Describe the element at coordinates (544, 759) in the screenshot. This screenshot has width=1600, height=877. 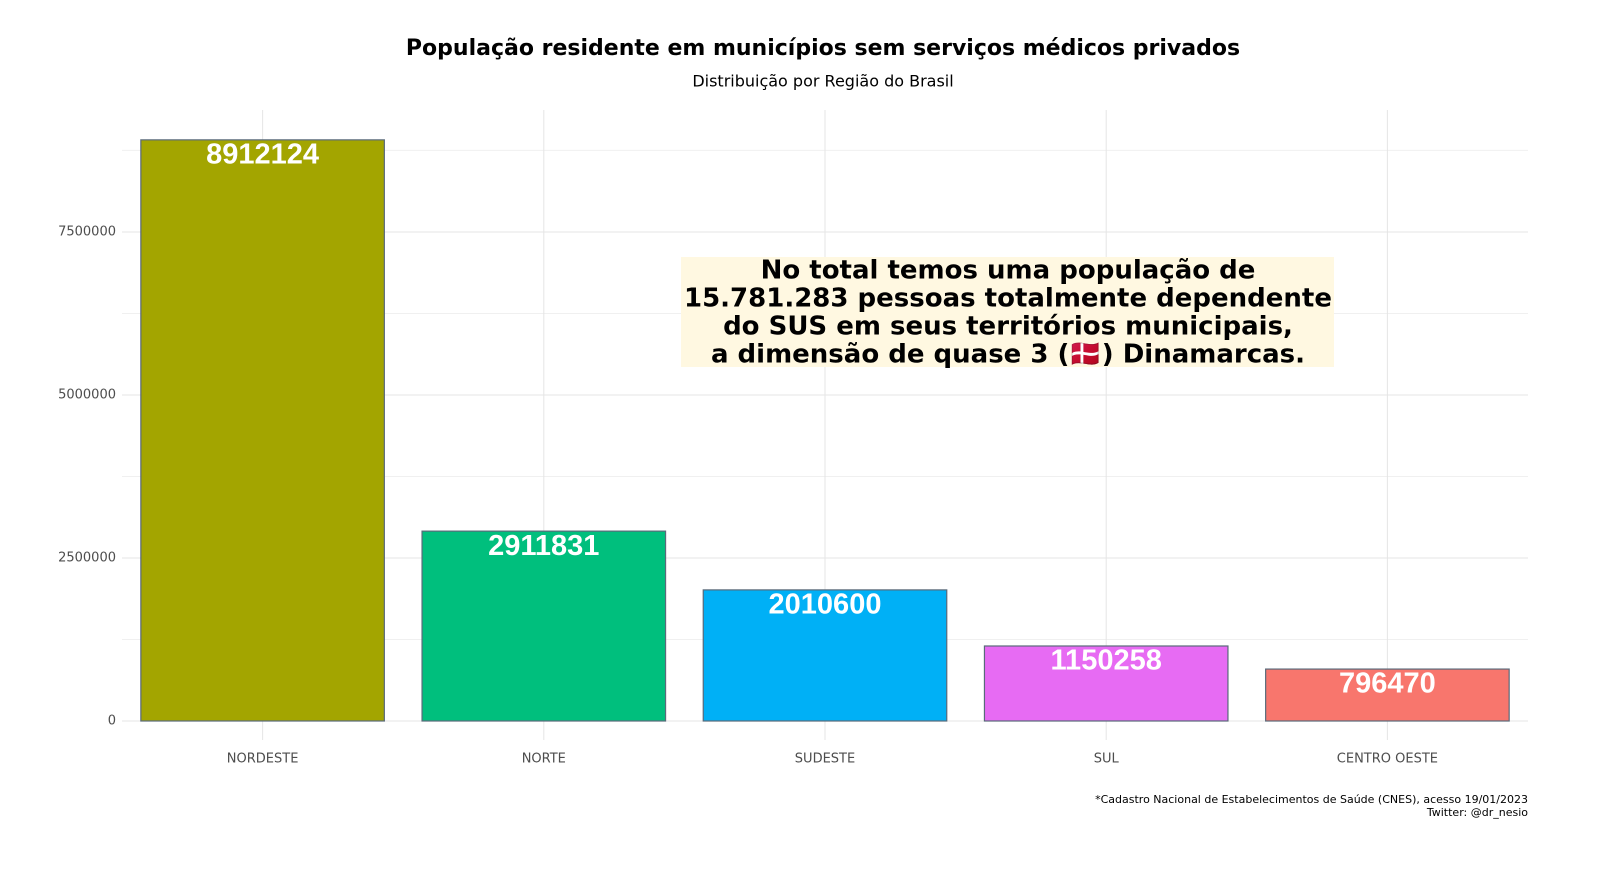
I see `x-tick-label: NORTE` at that location.